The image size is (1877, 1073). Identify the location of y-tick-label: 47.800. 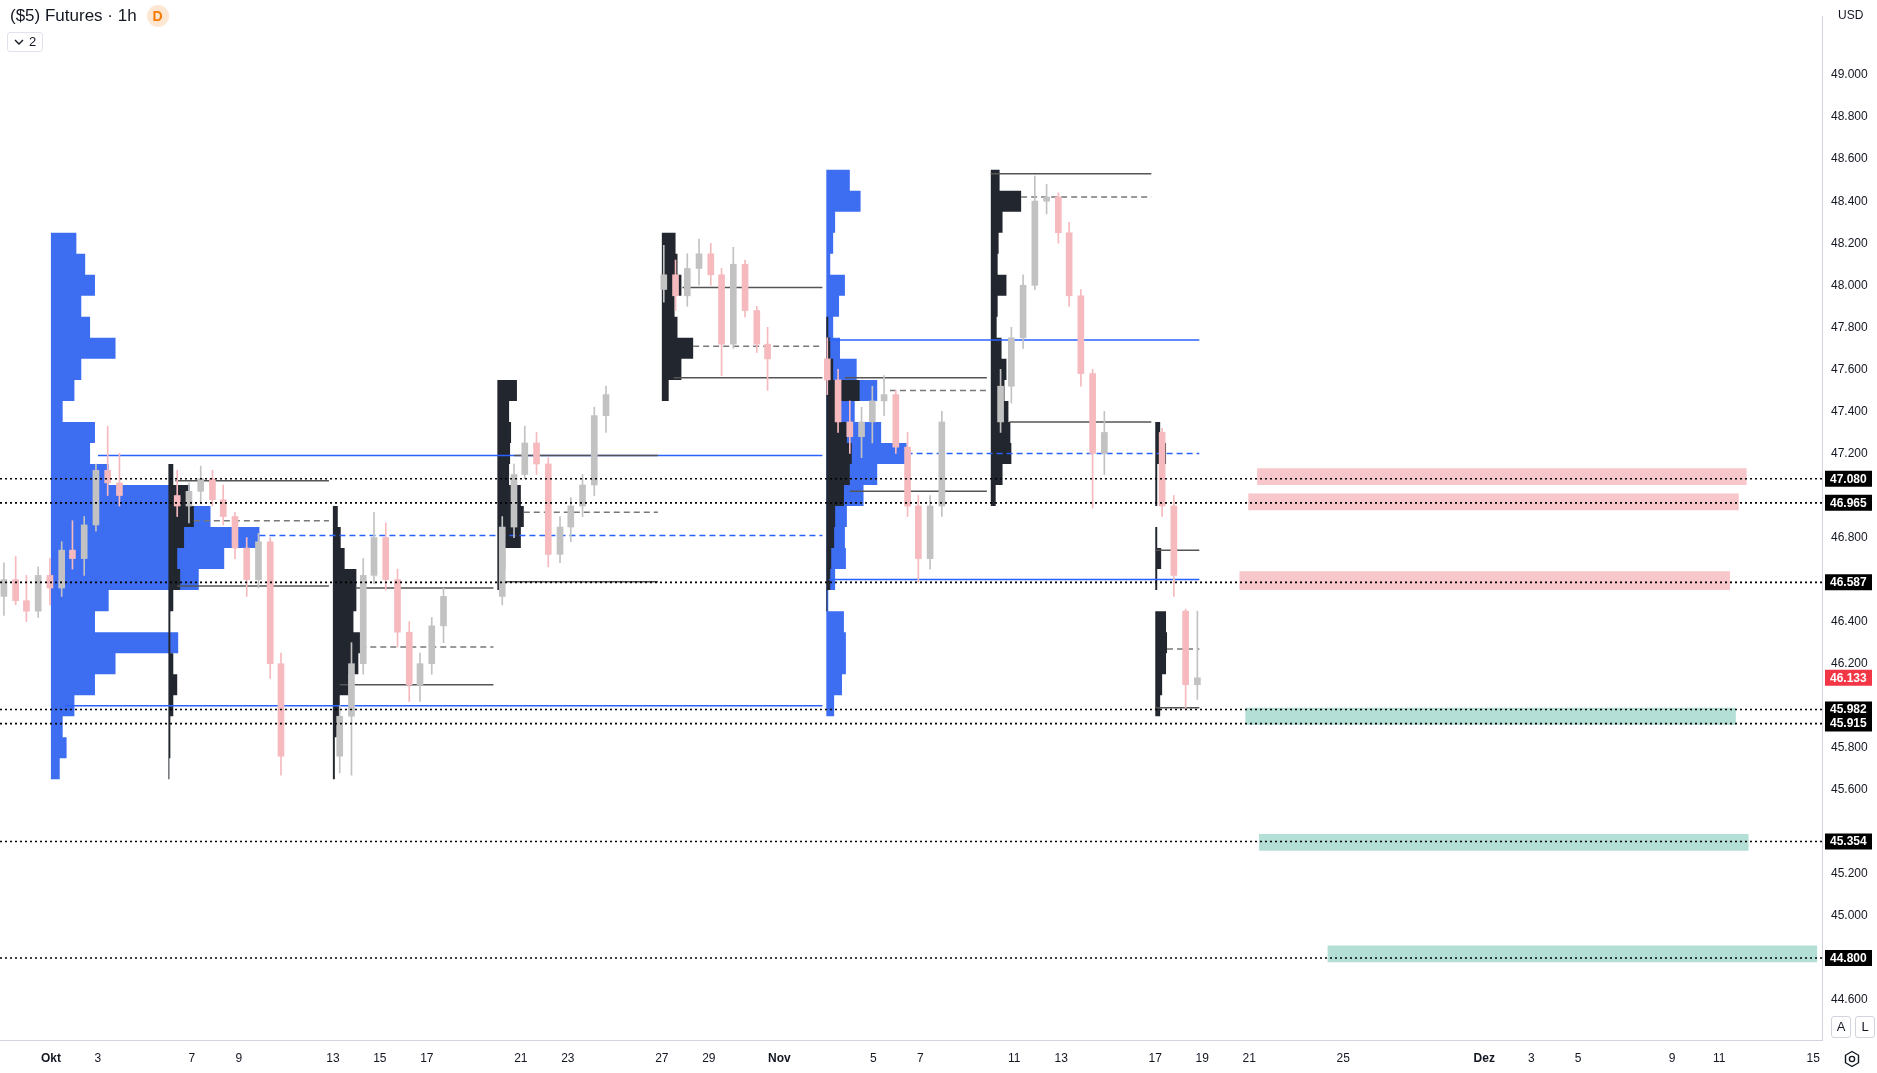
(1850, 326).